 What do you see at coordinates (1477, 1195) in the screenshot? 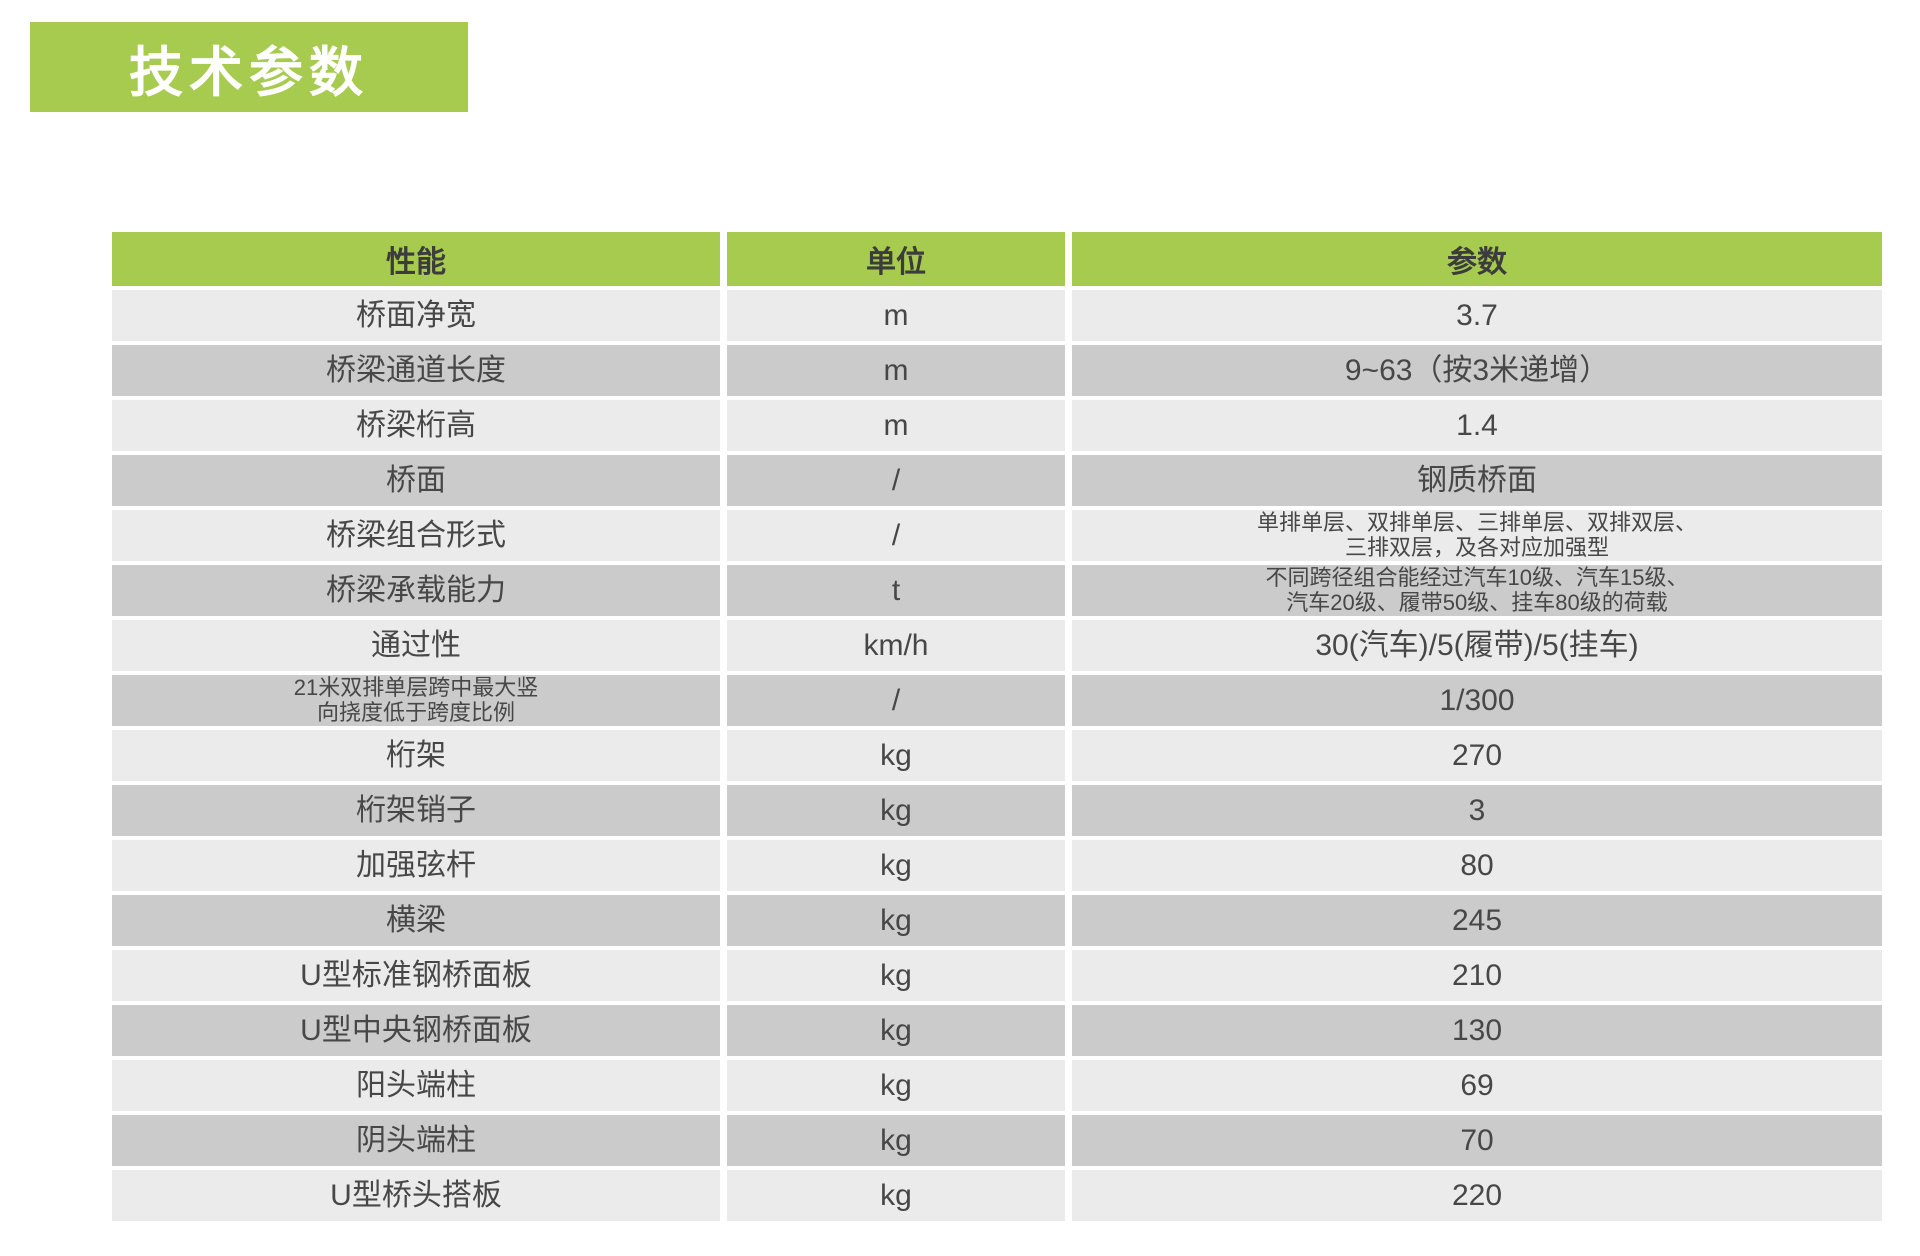
I see `parameter-cell: 220` at bounding box center [1477, 1195].